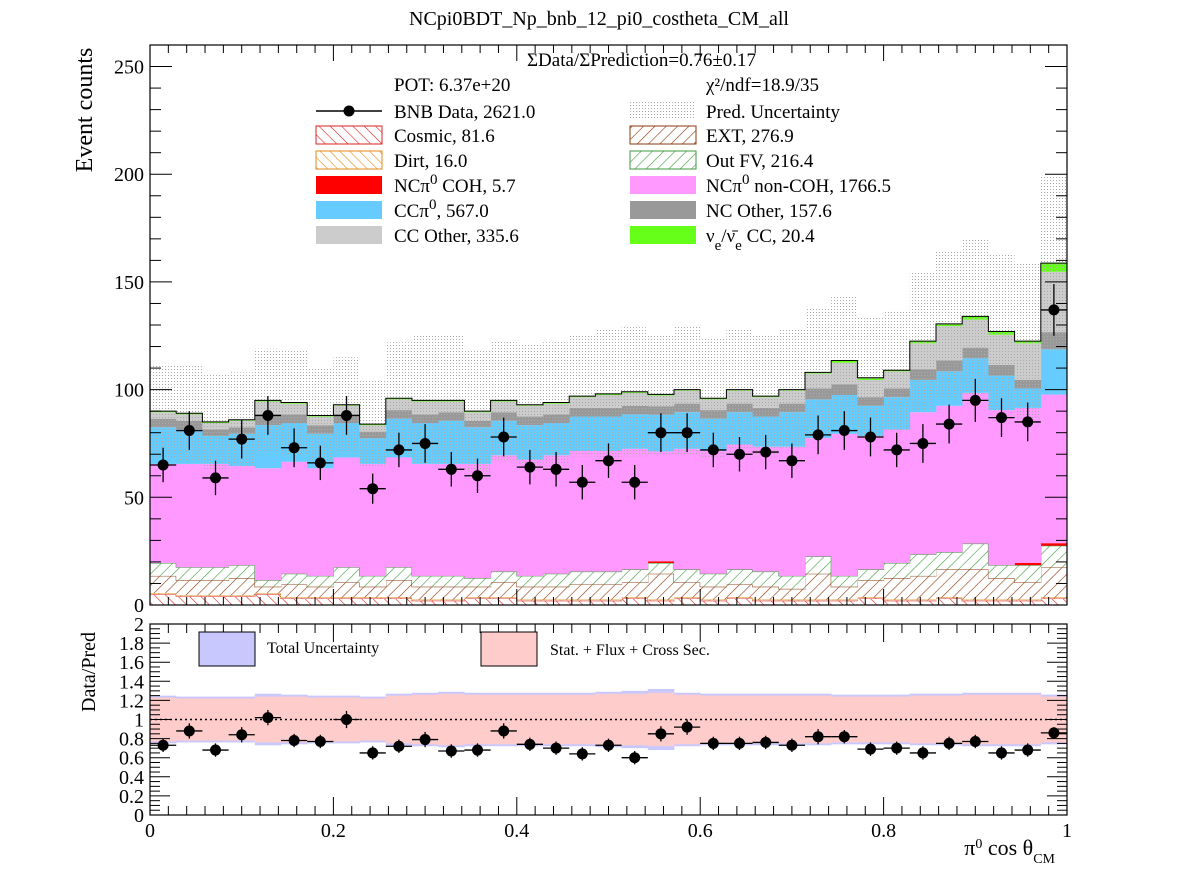 Image resolution: width=1198 pixels, height=875 pixels. What do you see at coordinates (630, 650) in the screenshot?
I see `svg-text: Stat. + Flux + Cross Sec.` at bounding box center [630, 650].